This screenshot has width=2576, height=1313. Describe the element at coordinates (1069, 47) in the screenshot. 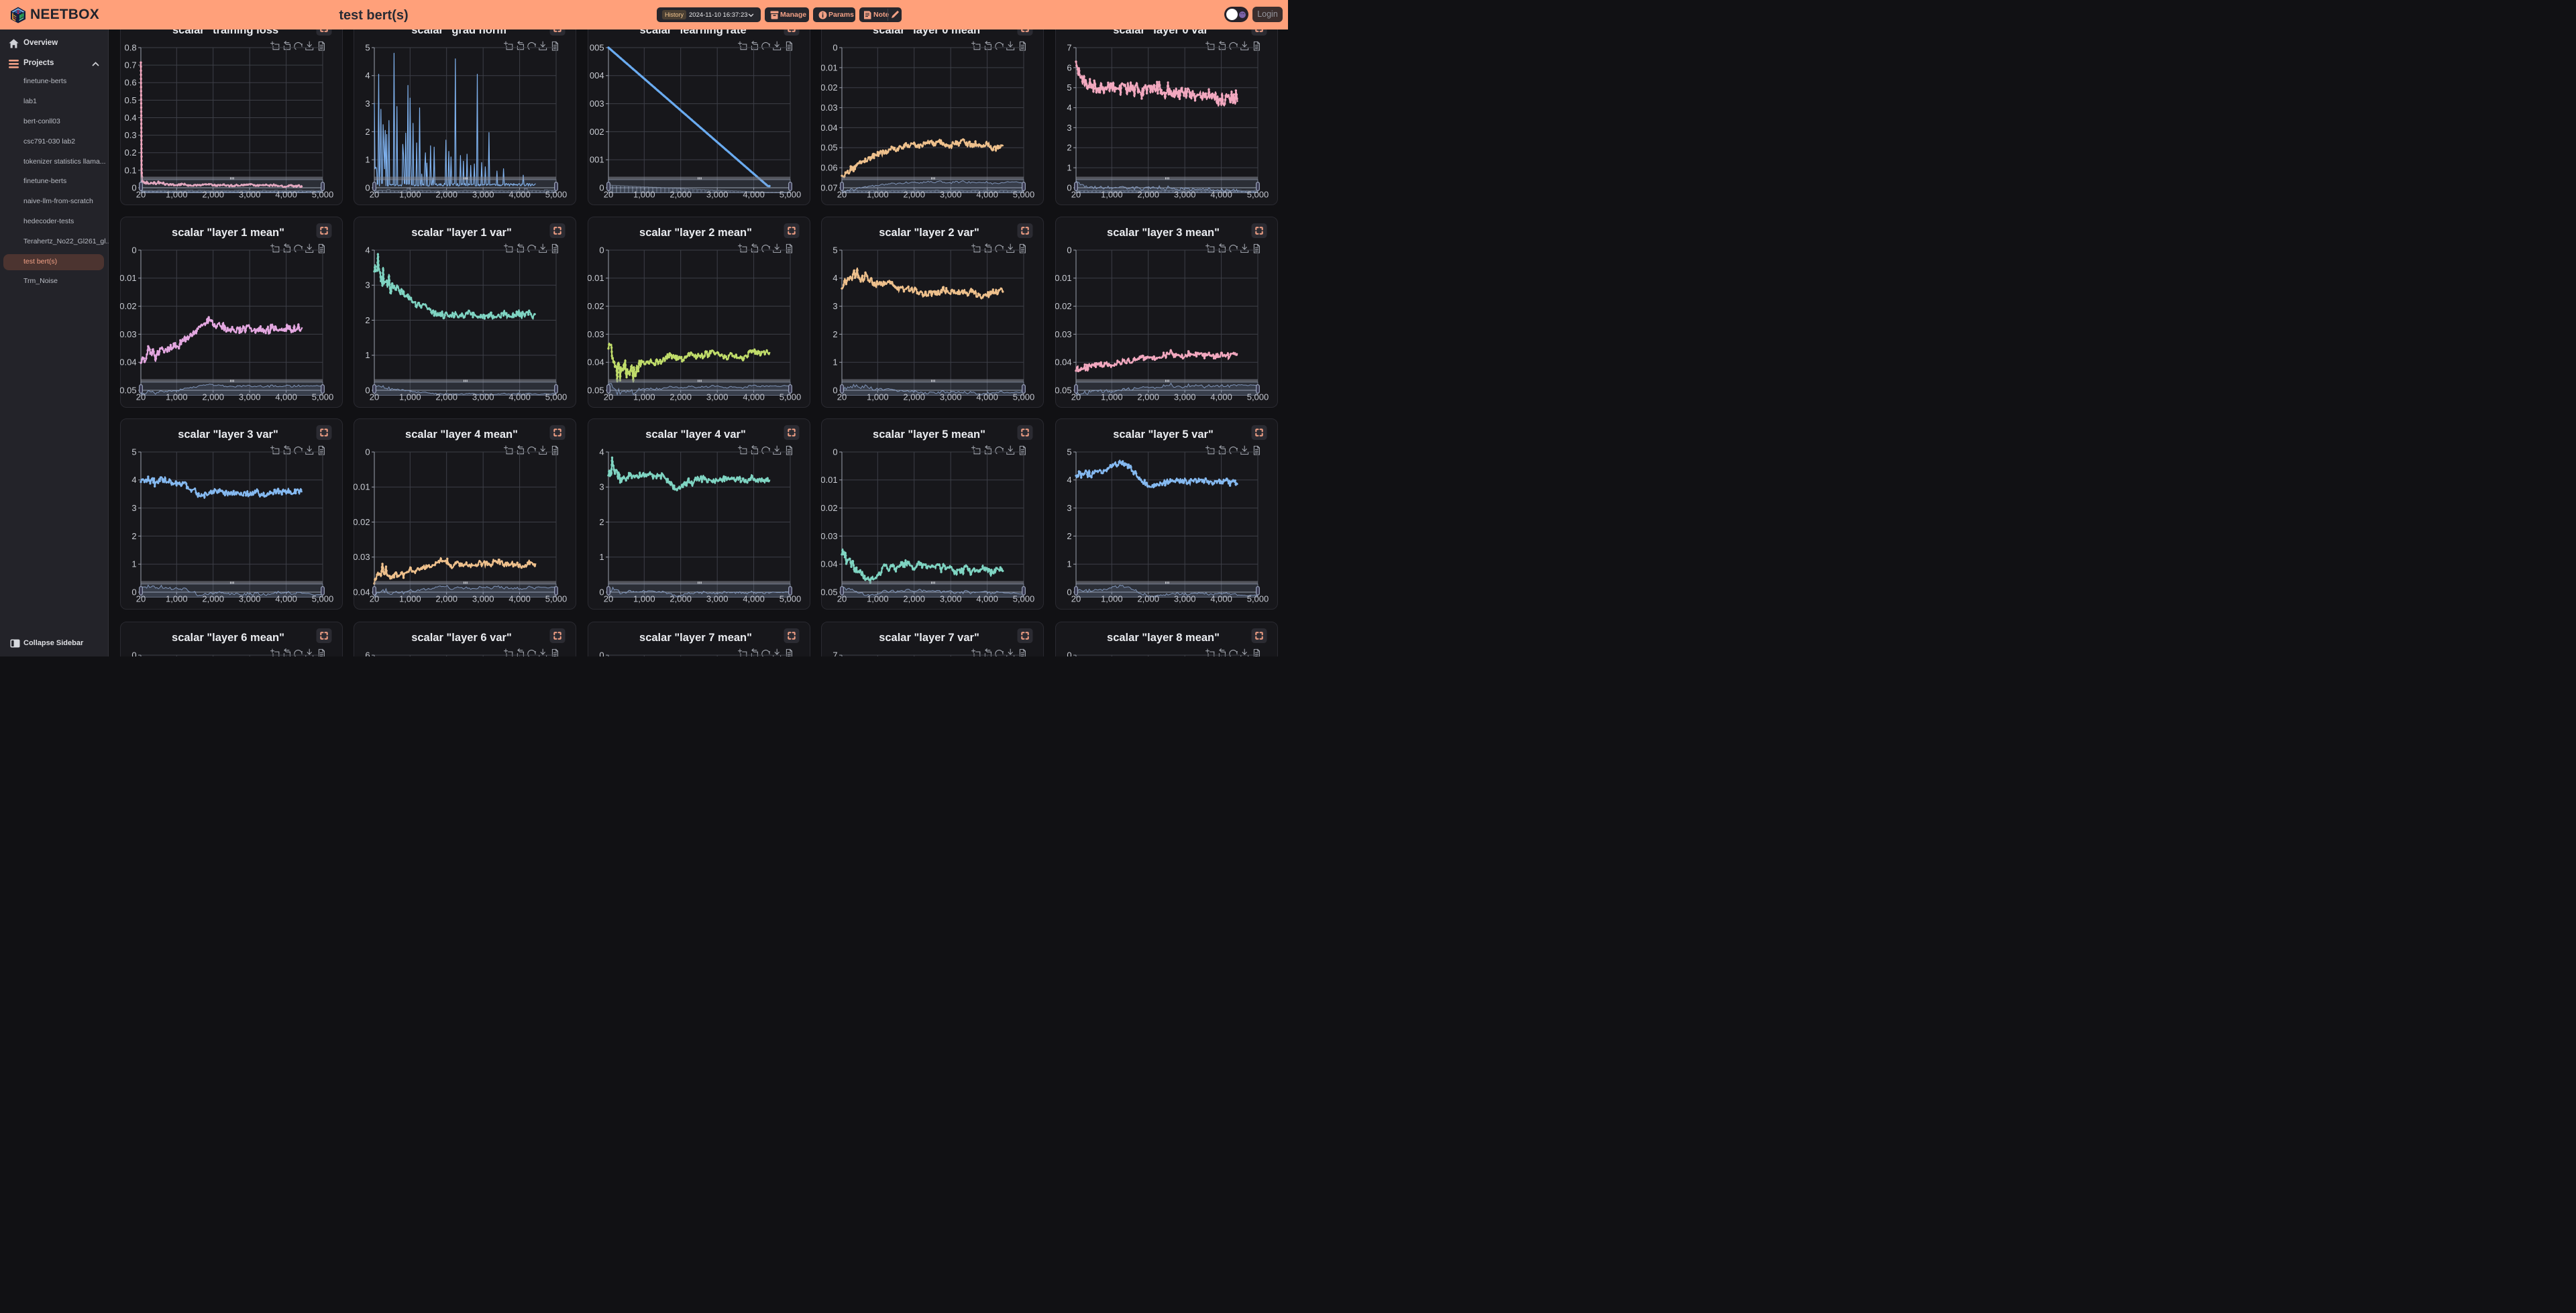

I see `svg-text: 7` at that location.